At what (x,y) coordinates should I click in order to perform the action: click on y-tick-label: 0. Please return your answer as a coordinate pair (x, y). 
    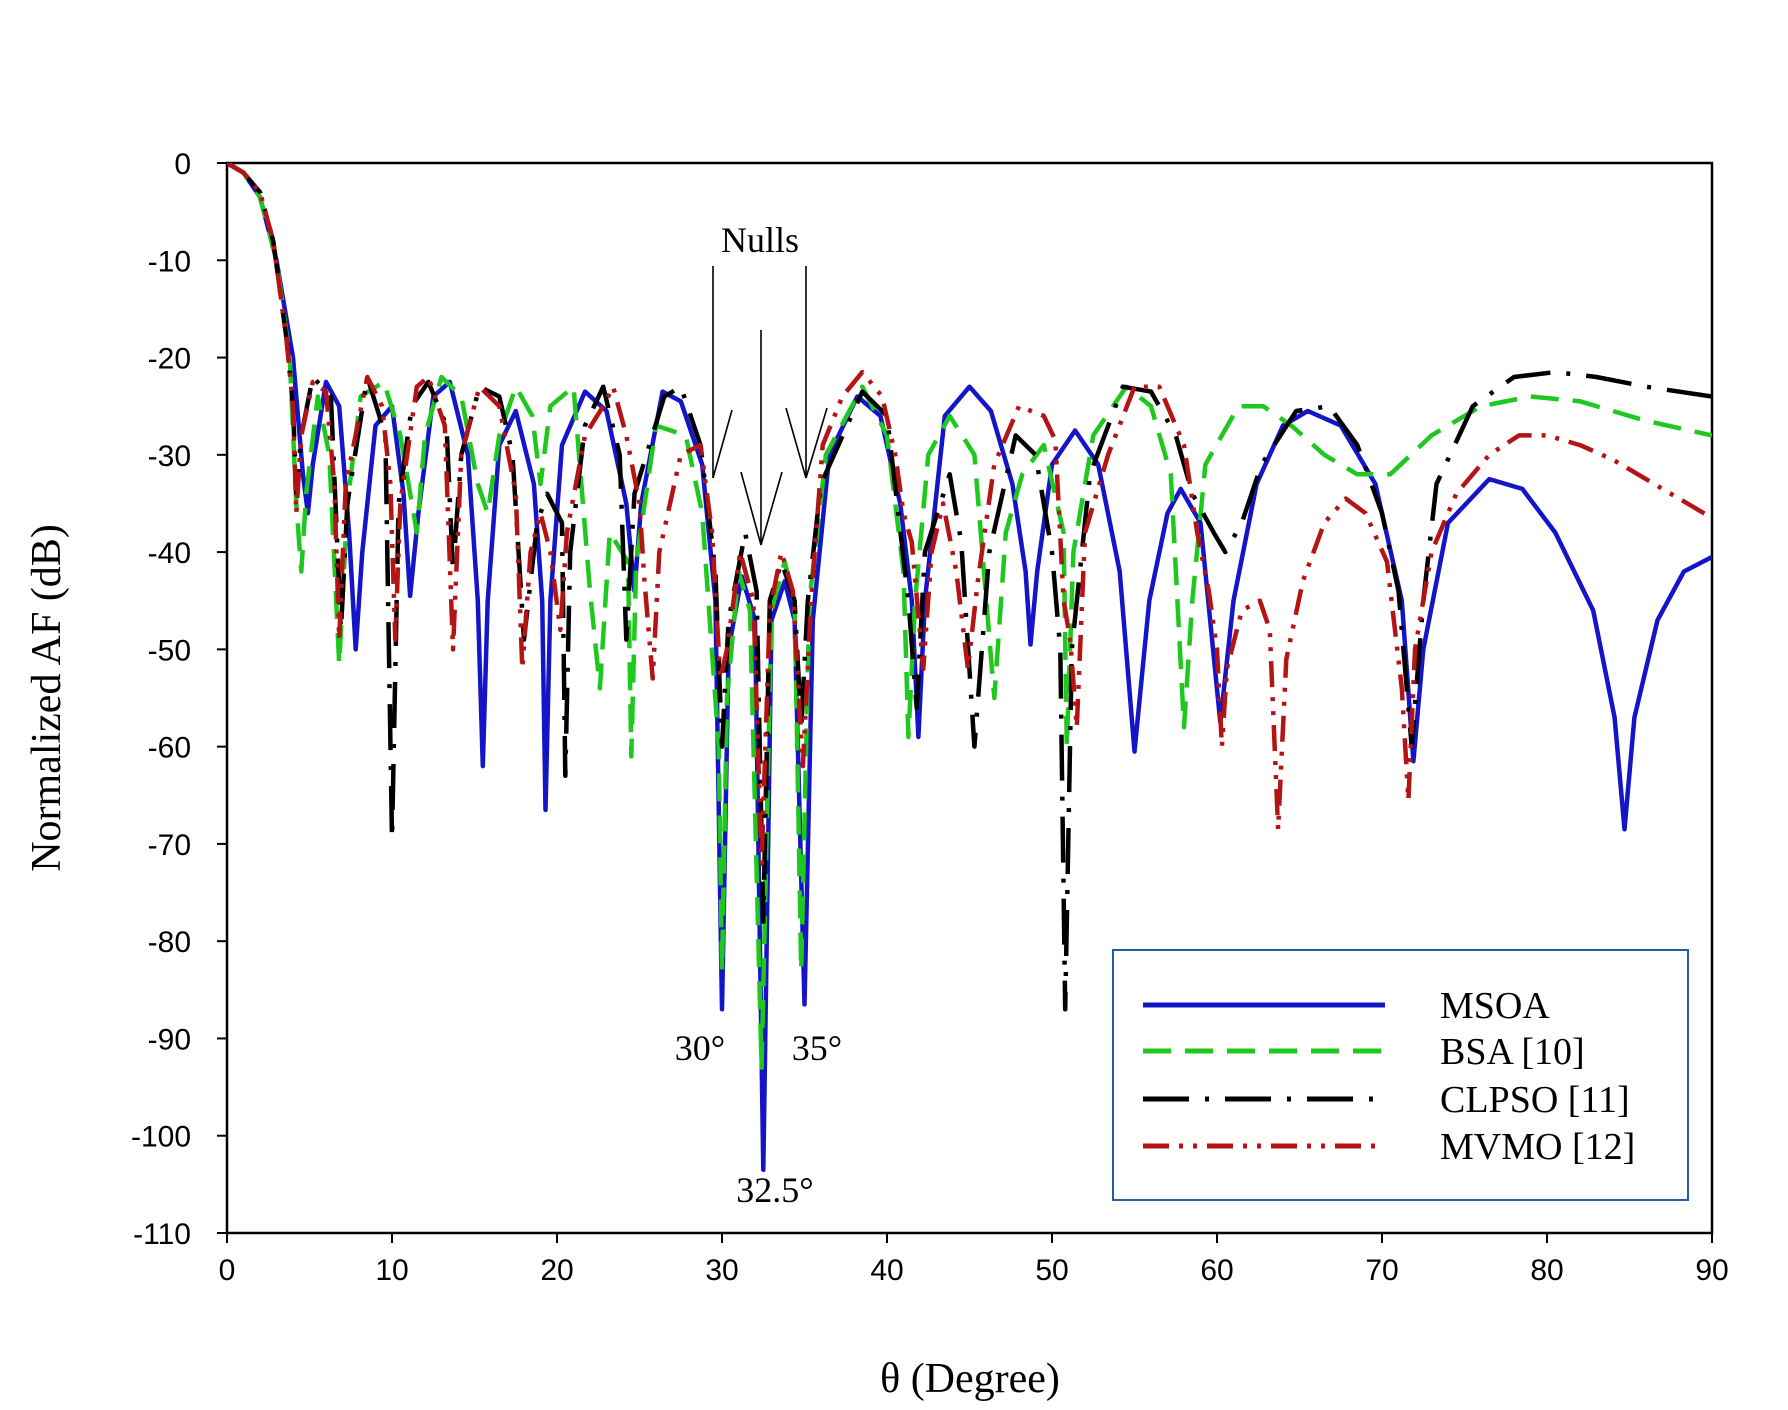
    Looking at the image, I should click on (182, 164).